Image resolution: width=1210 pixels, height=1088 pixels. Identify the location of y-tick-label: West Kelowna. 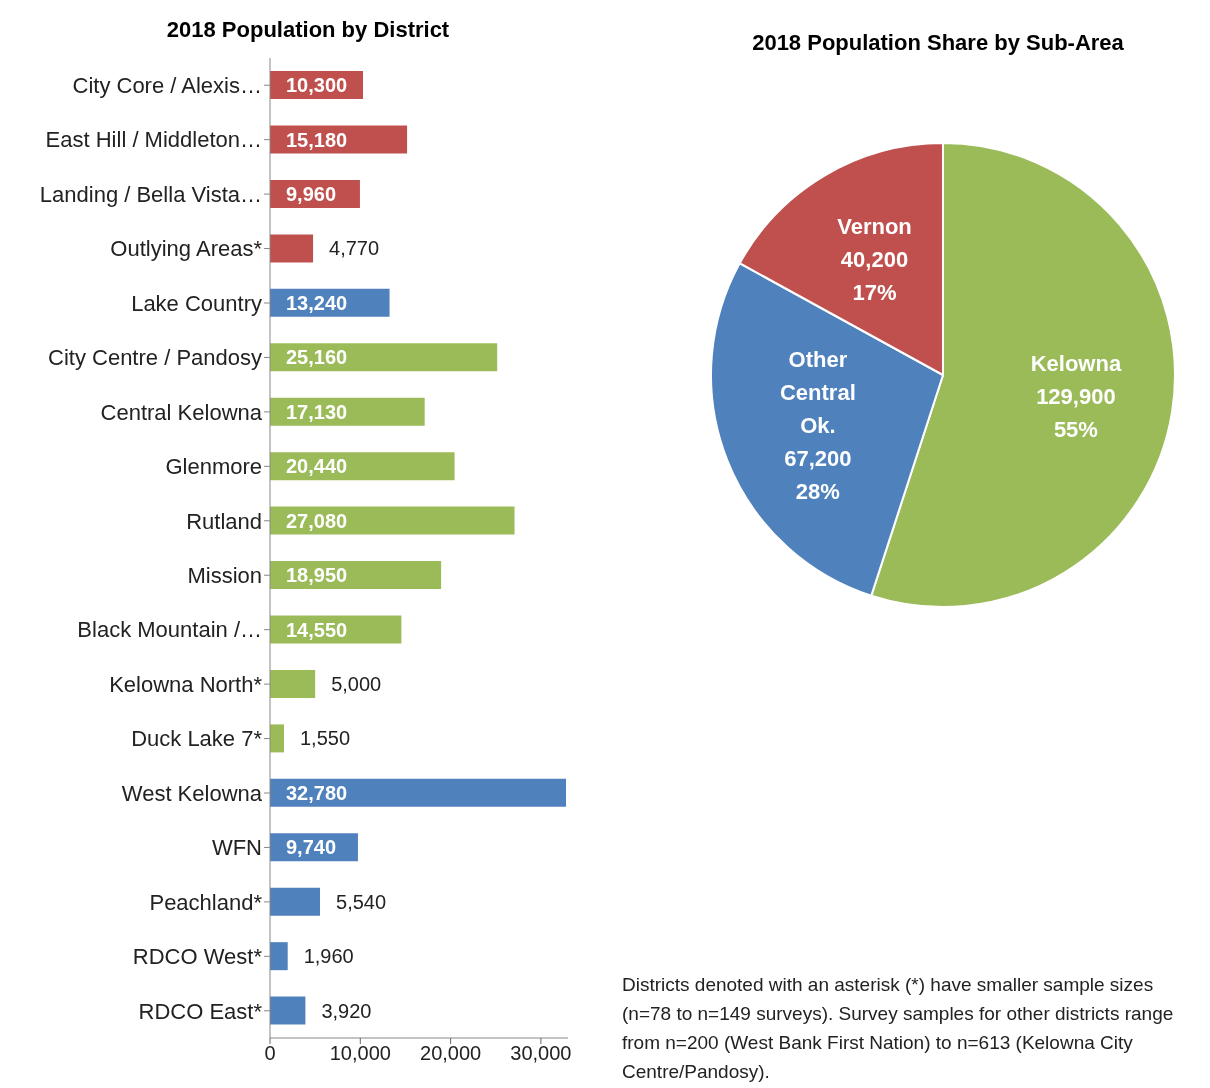
(192, 793).